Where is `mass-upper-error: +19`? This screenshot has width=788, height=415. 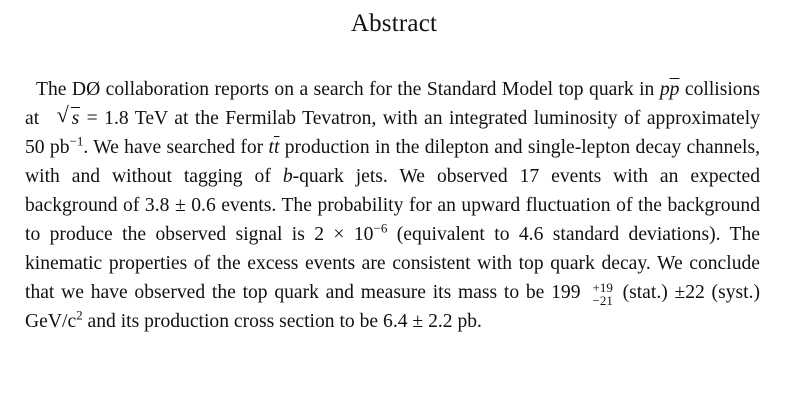
mass-upper-error: +19 is located at coordinates (602, 287).